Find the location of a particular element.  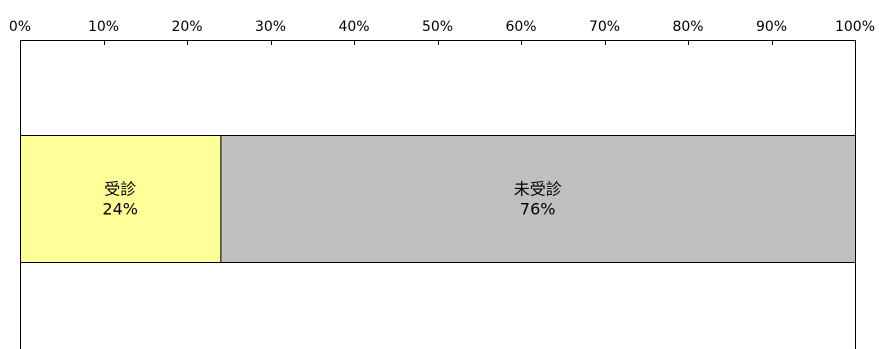

x-tick-label: 10% is located at coordinates (103, 27).